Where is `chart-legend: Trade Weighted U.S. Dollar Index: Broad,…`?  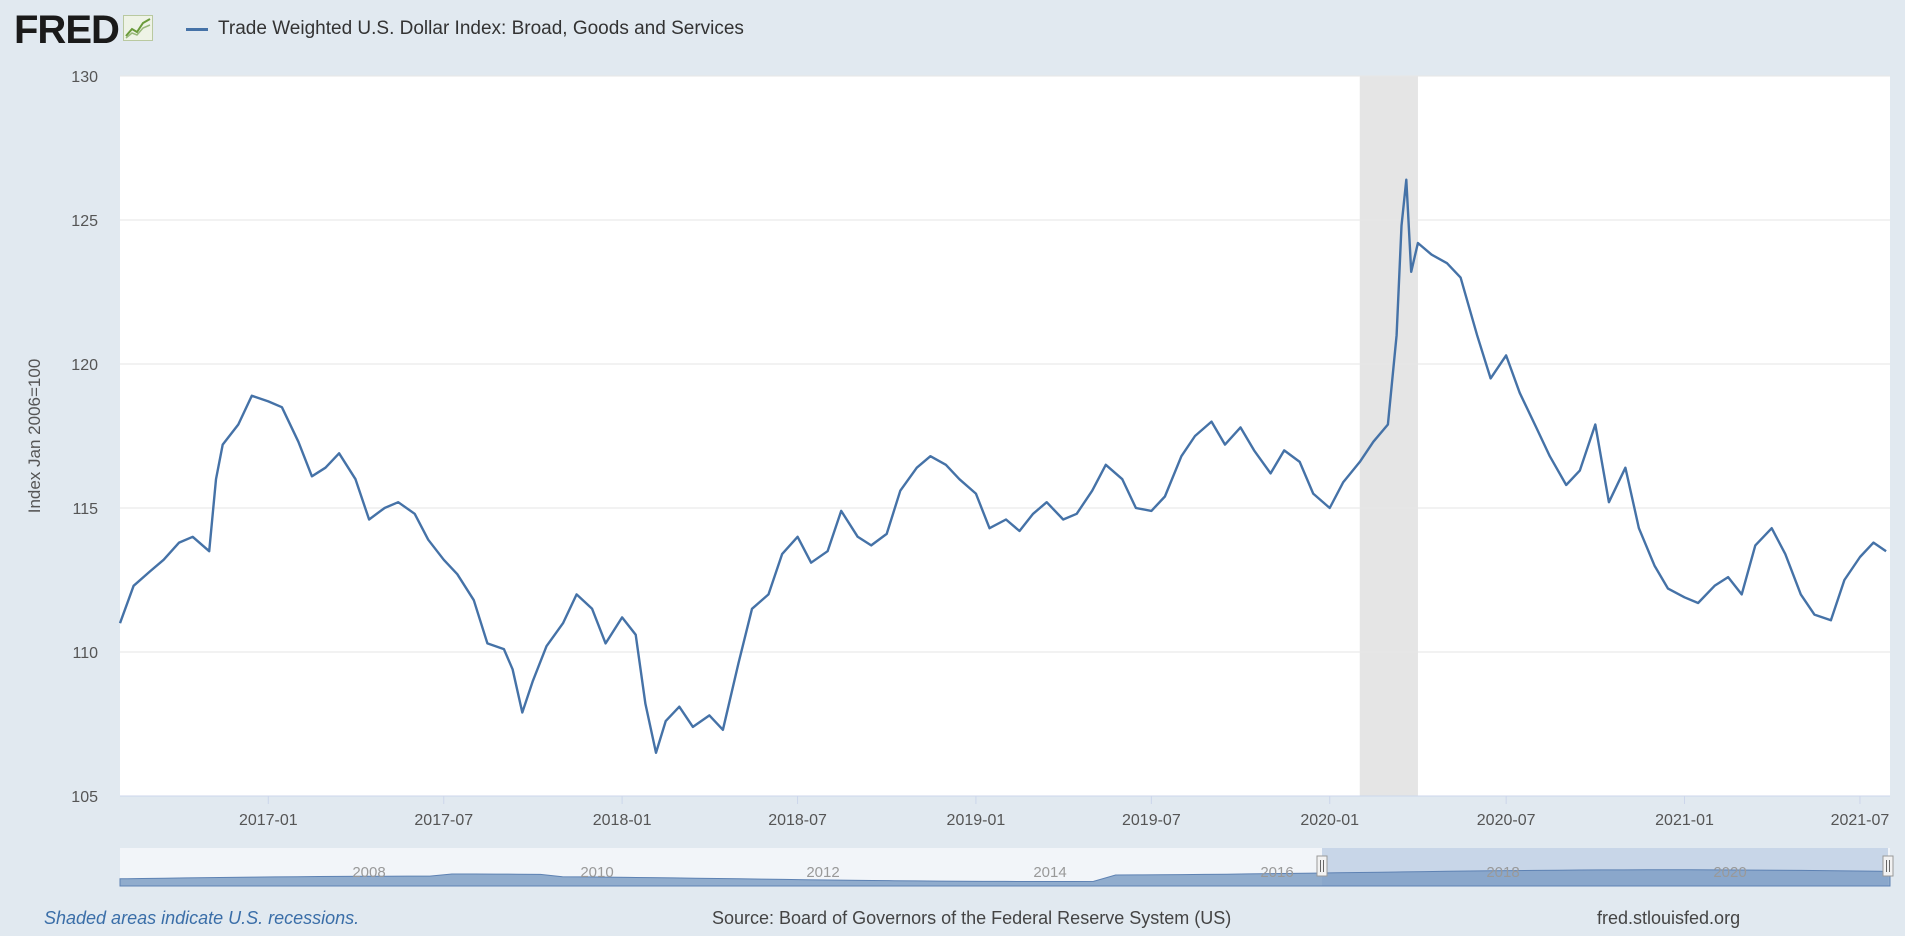
chart-legend: Trade Weighted U.S. Dollar Index: Broad,… is located at coordinates (465, 29).